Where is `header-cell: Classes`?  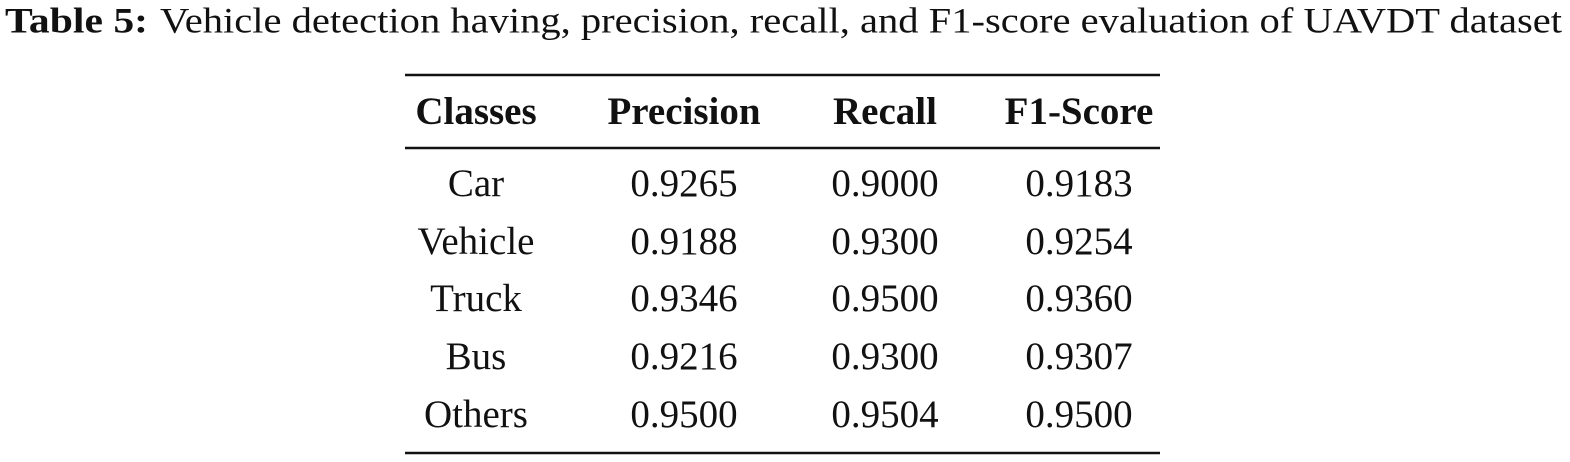 header-cell: Classes is located at coordinates (475, 111).